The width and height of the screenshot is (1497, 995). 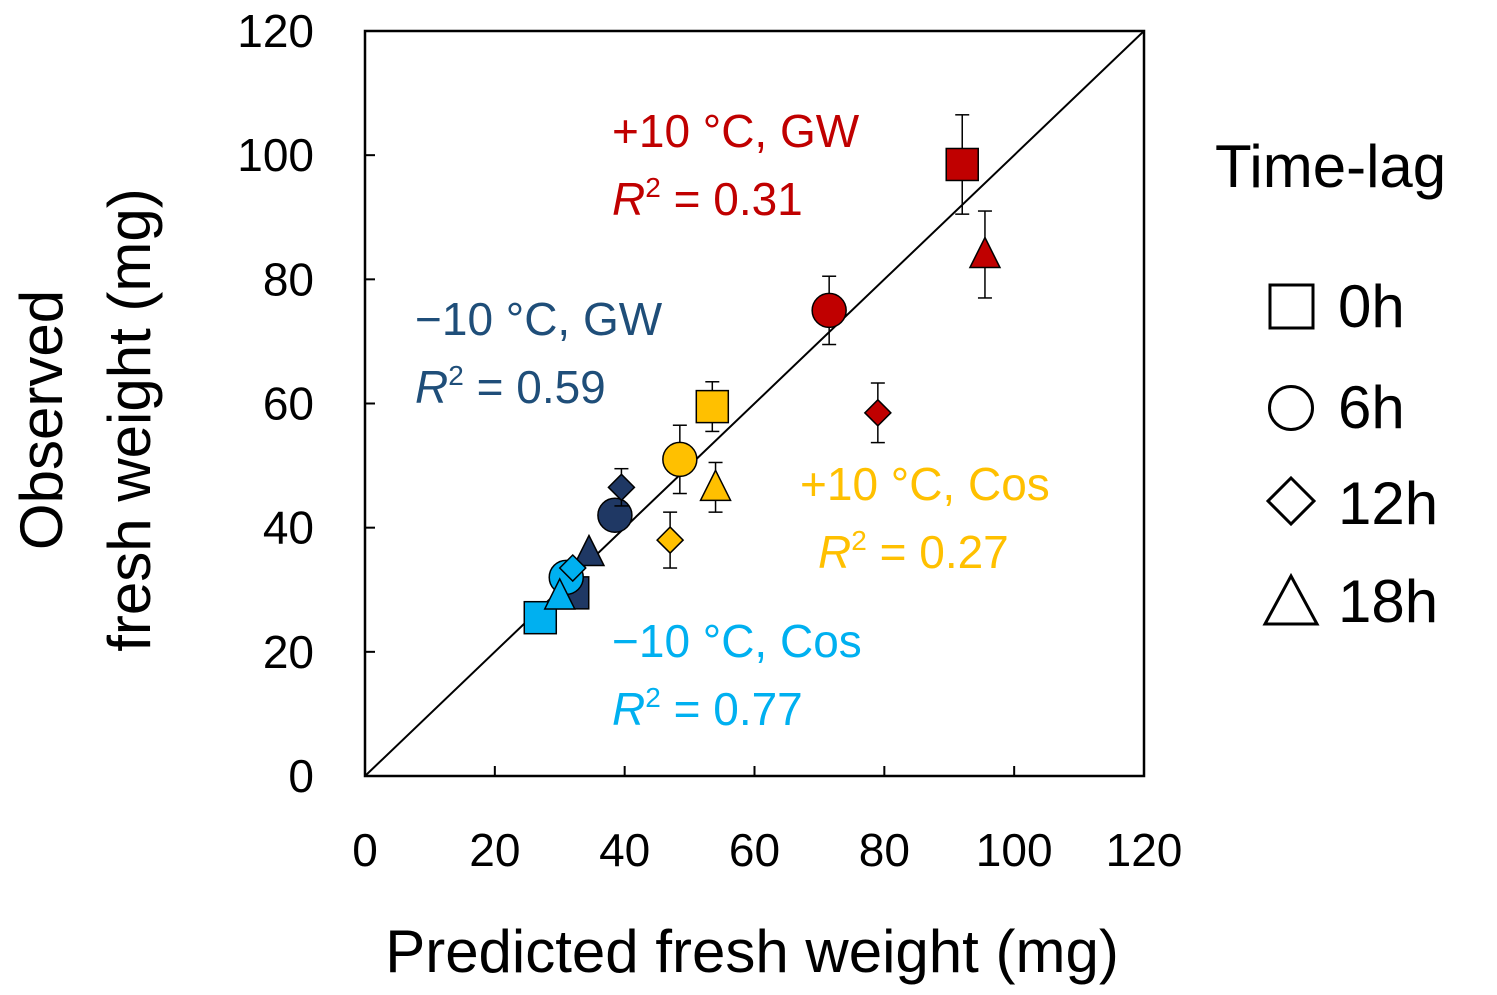 What do you see at coordinates (738, 709) in the screenshot?
I see `r2-value-minus10-cos: = 0.77` at bounding box center [738, 709].